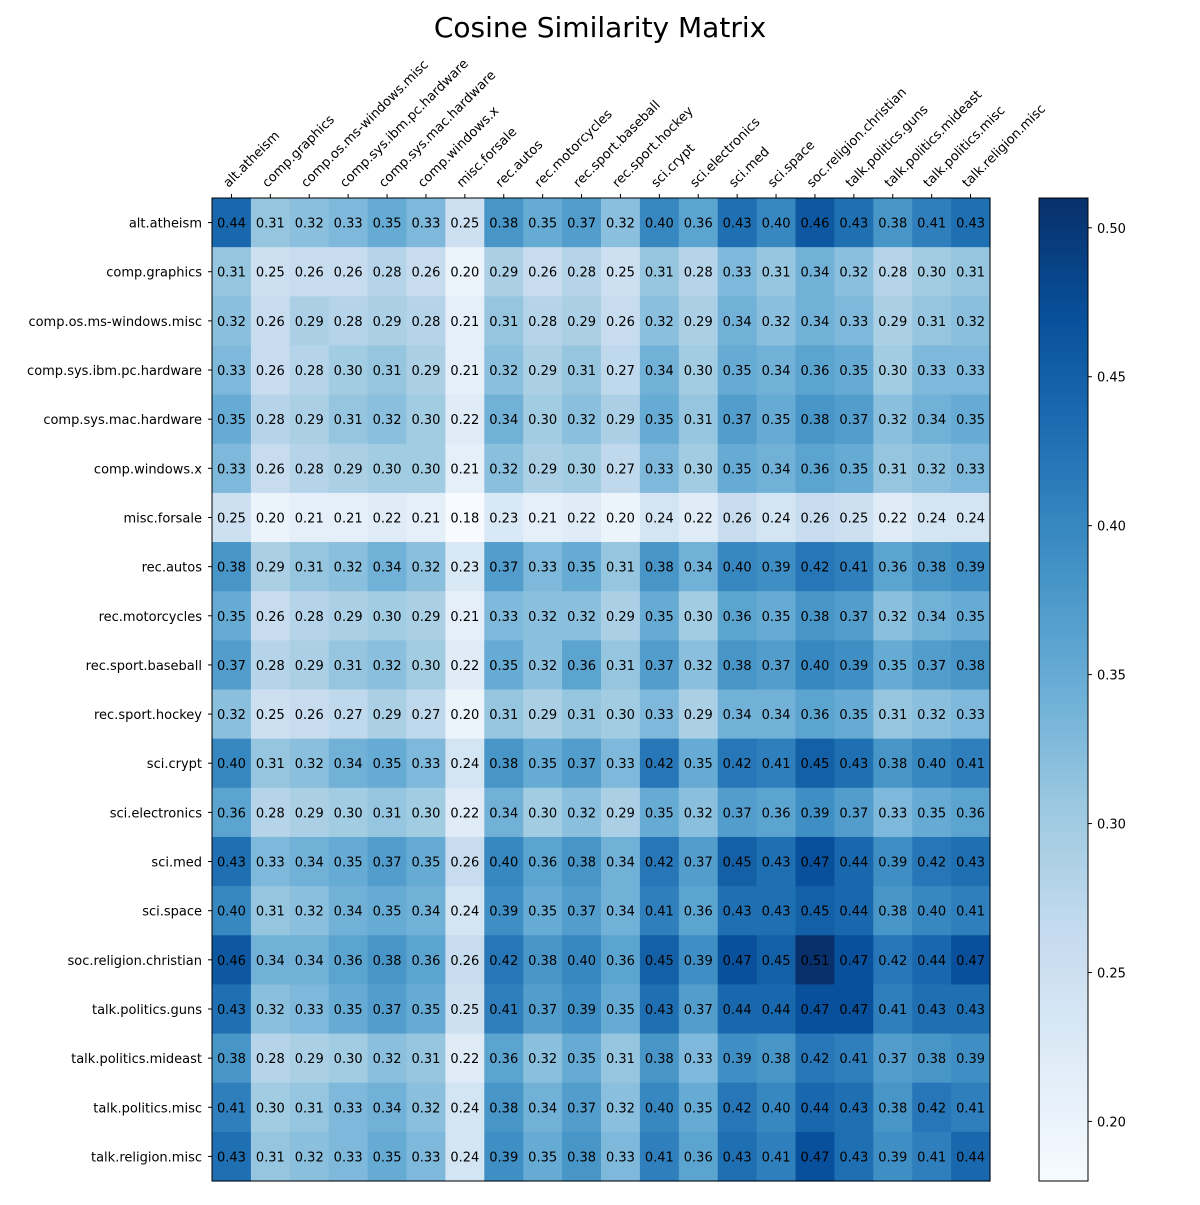 The height and width of the screenshot is (1205, 1200). Describe the element at coordinates (148, 469) in the screenshot. I see `y-tick-label: comp.windows.x` at that location.